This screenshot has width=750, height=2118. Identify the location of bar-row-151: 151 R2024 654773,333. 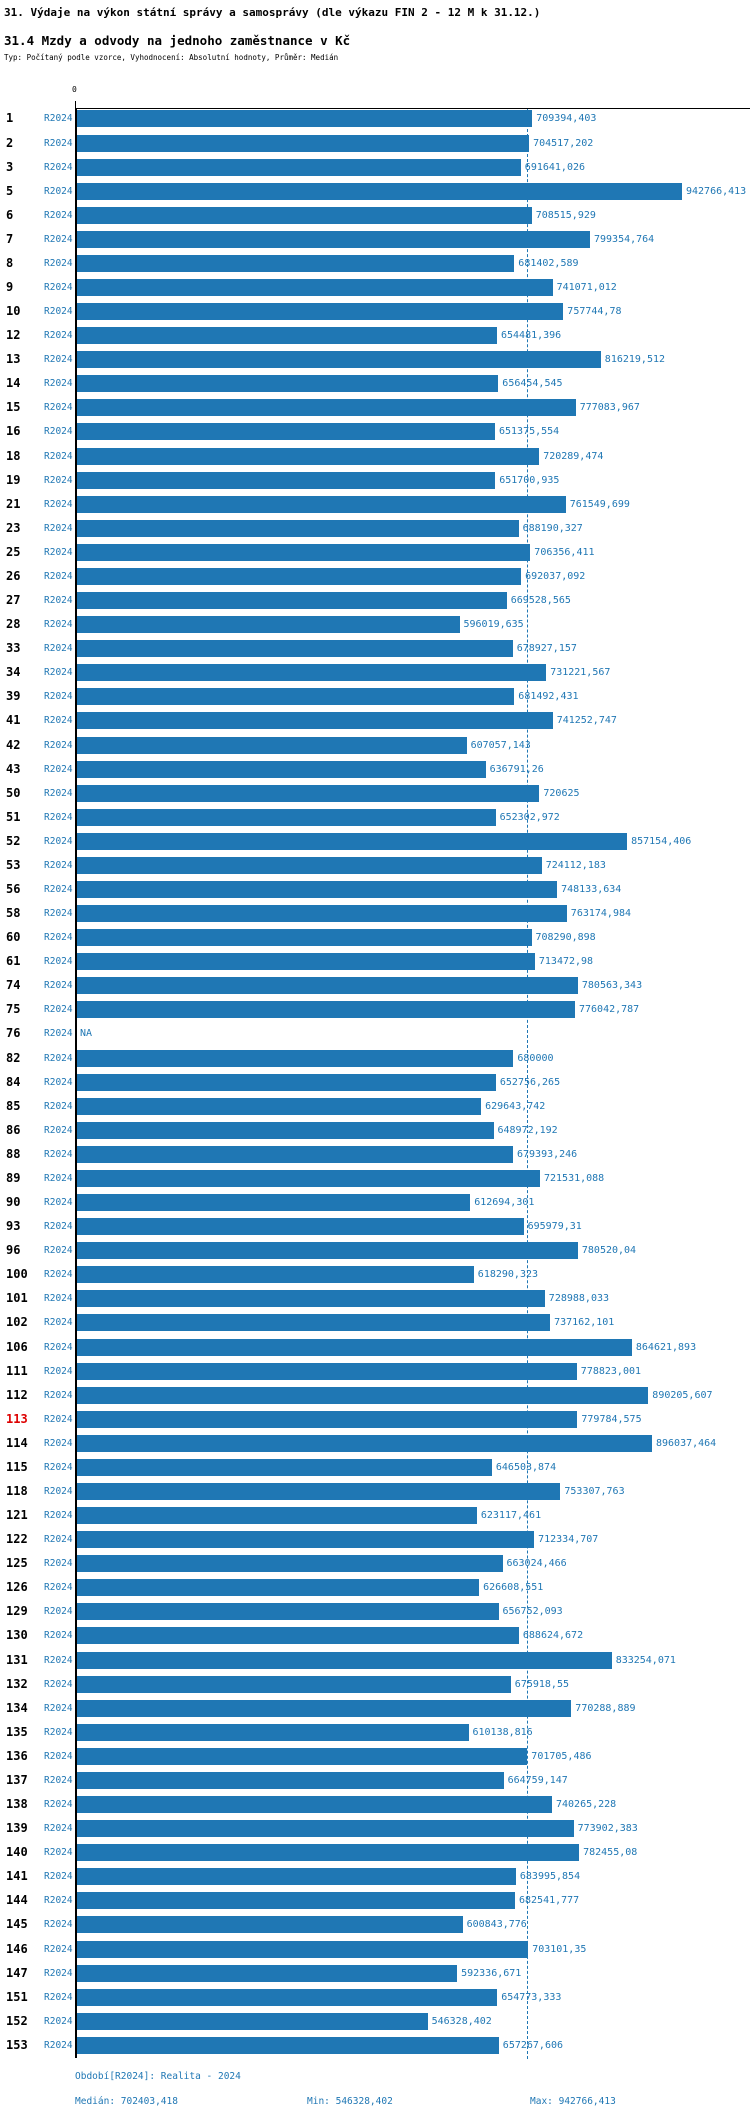
(375, 1997).